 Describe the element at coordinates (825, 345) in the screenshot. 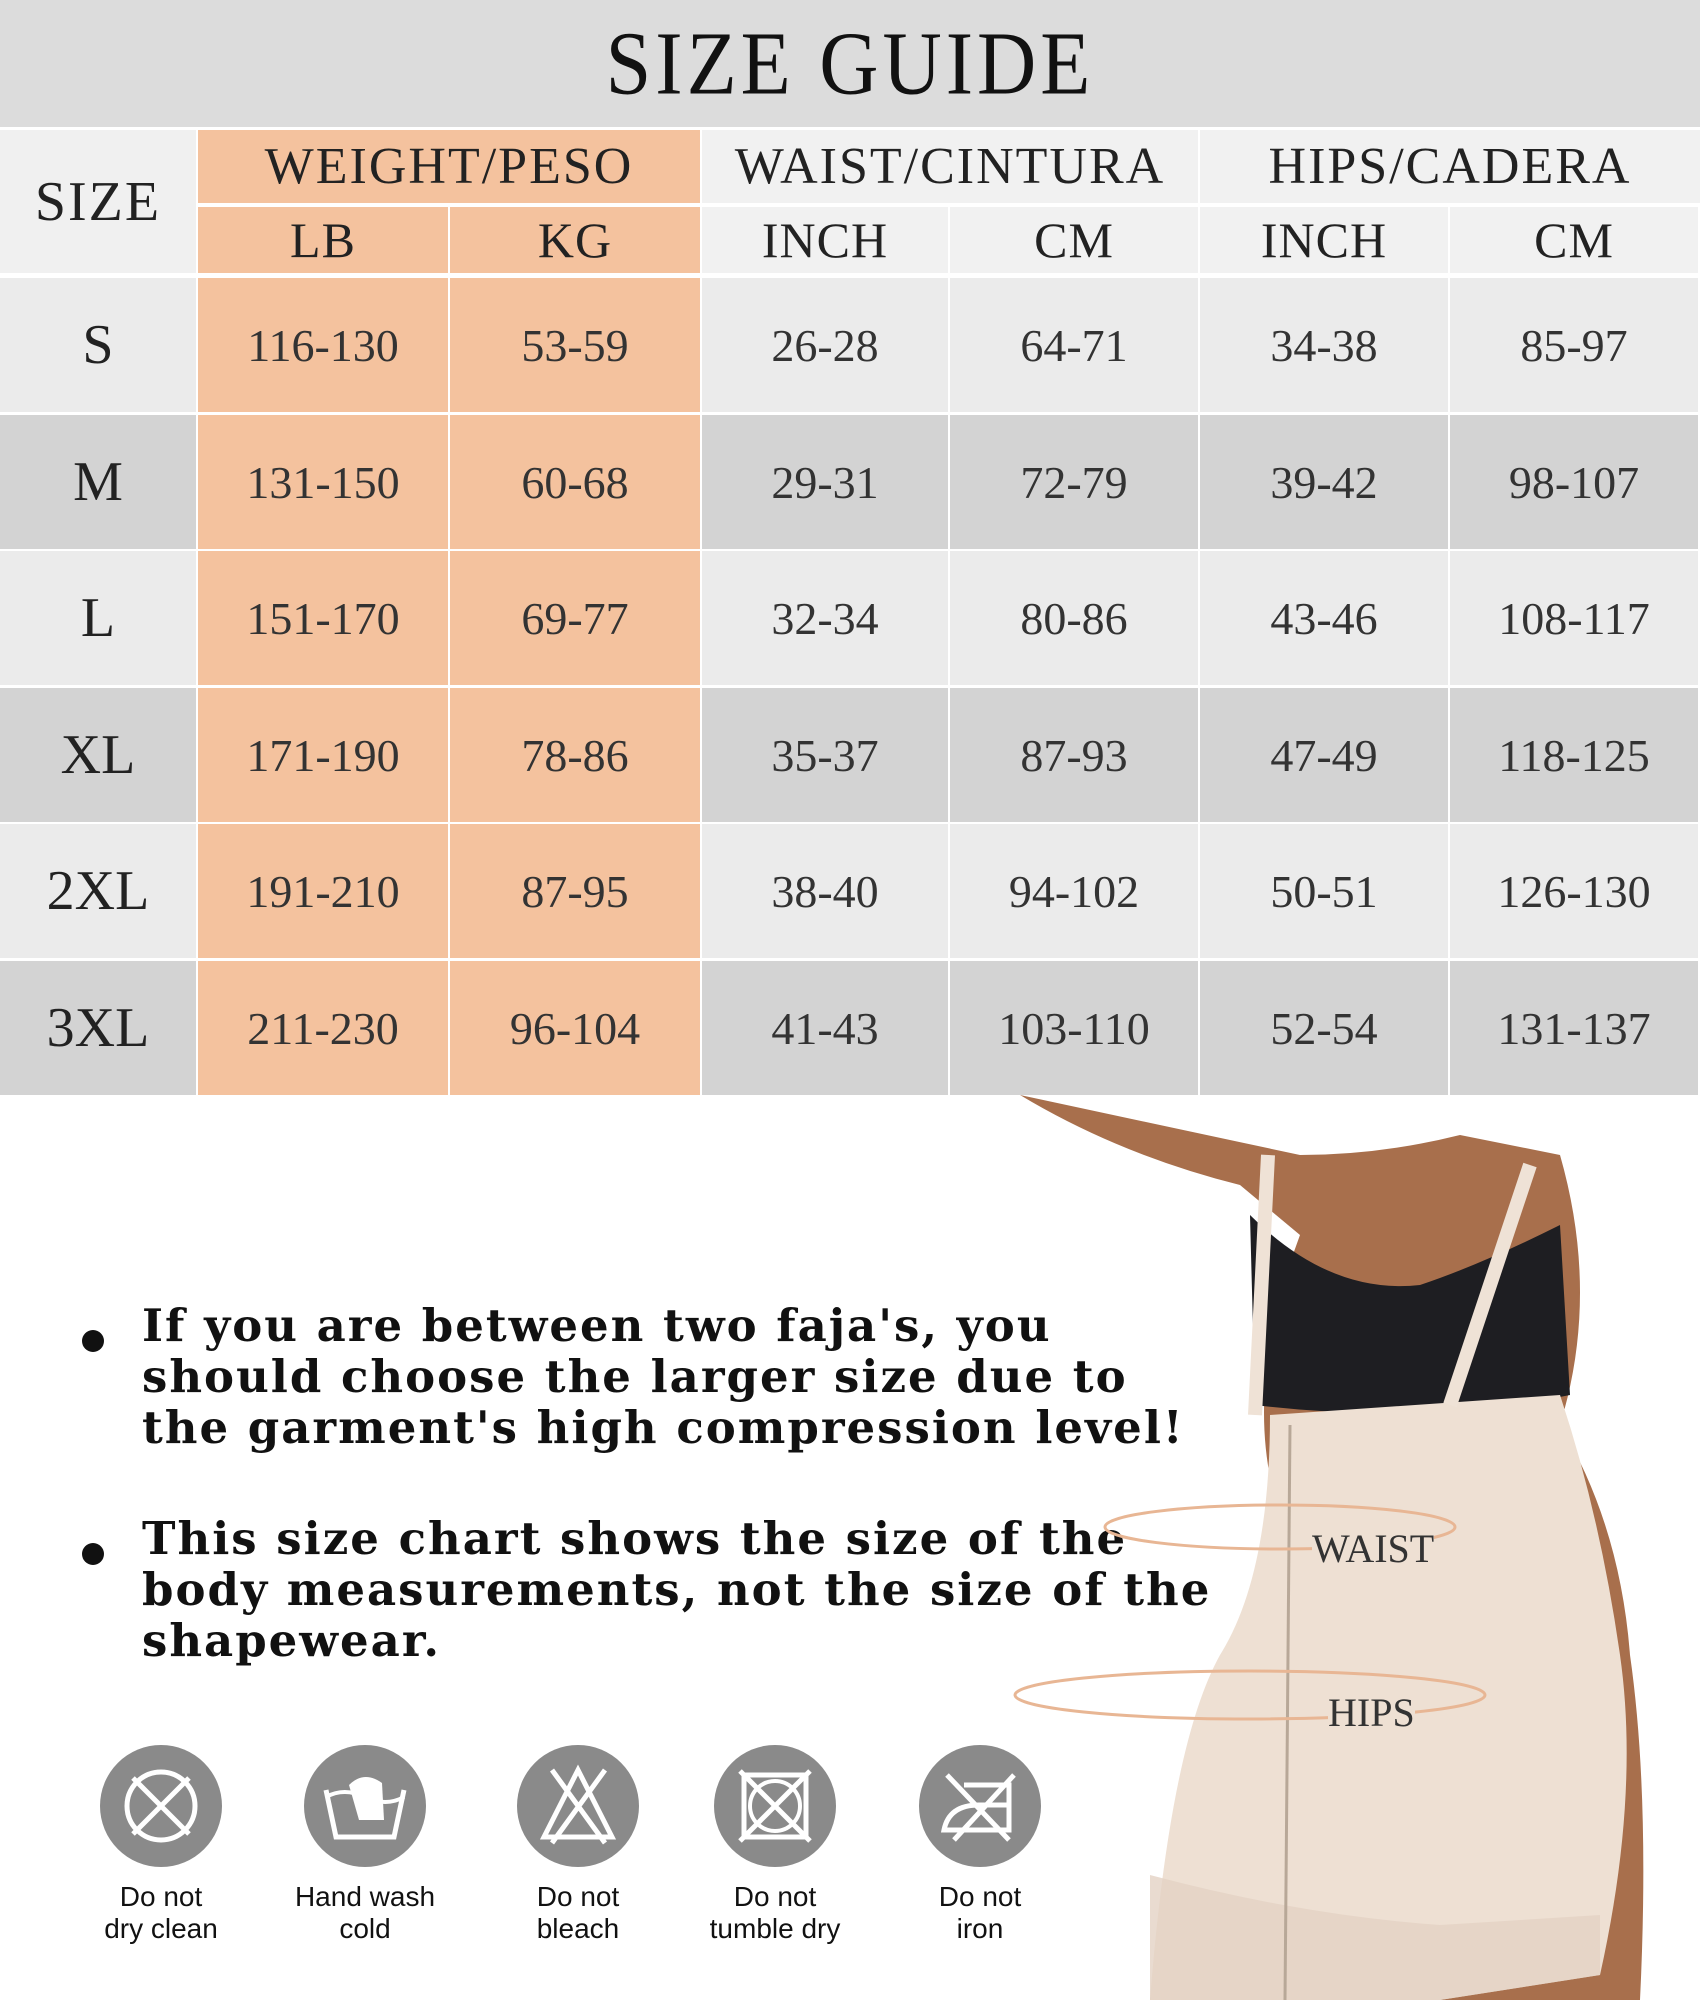

I see `value-cell: 26-28` at that location.